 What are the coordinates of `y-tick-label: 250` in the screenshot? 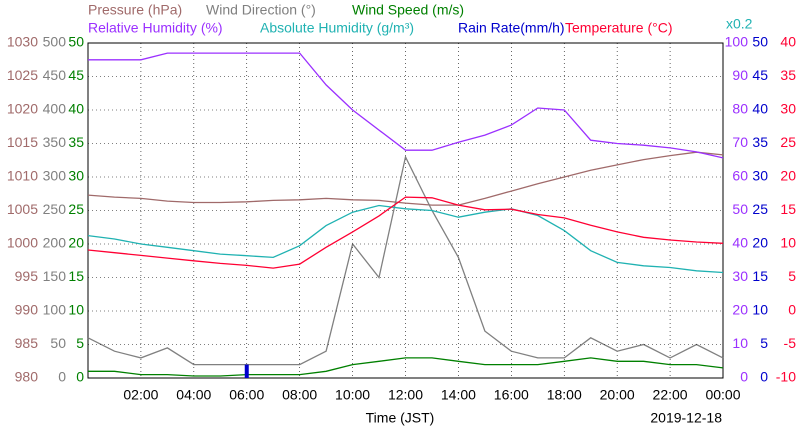 It's located at (55, 209).